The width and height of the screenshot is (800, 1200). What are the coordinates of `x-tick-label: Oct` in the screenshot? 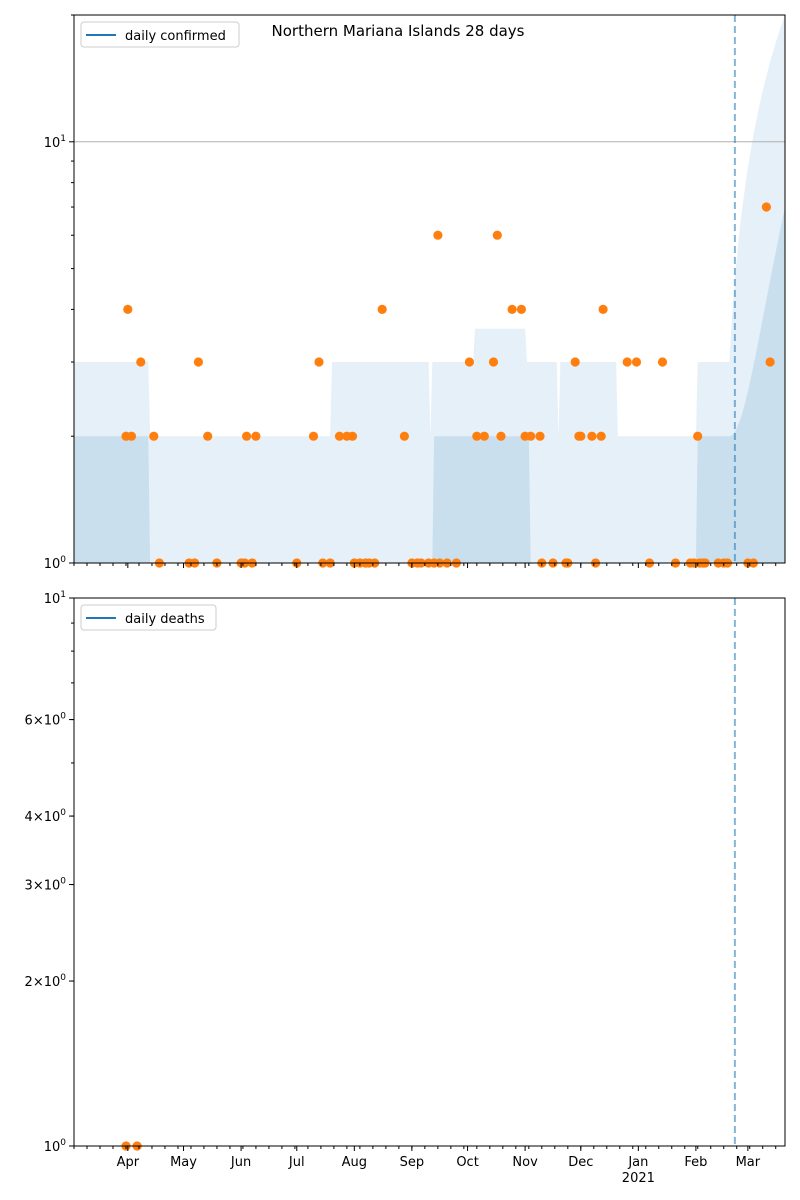 It's located at (467, 1162).